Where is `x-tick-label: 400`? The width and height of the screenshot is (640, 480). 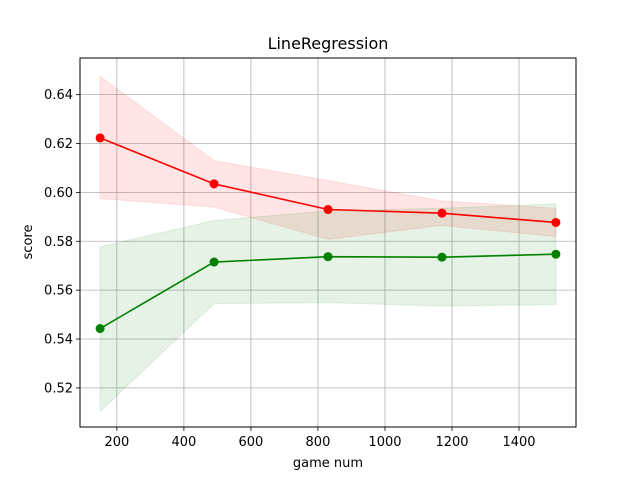 x-tick-label: 400 is located at coordinates (183, 442).